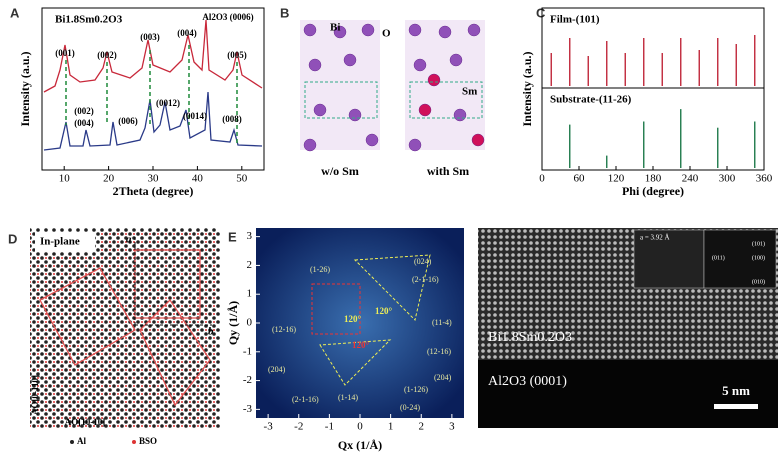  I want to click on substrate-label: Al2O3 (0001), so click(527, 381).